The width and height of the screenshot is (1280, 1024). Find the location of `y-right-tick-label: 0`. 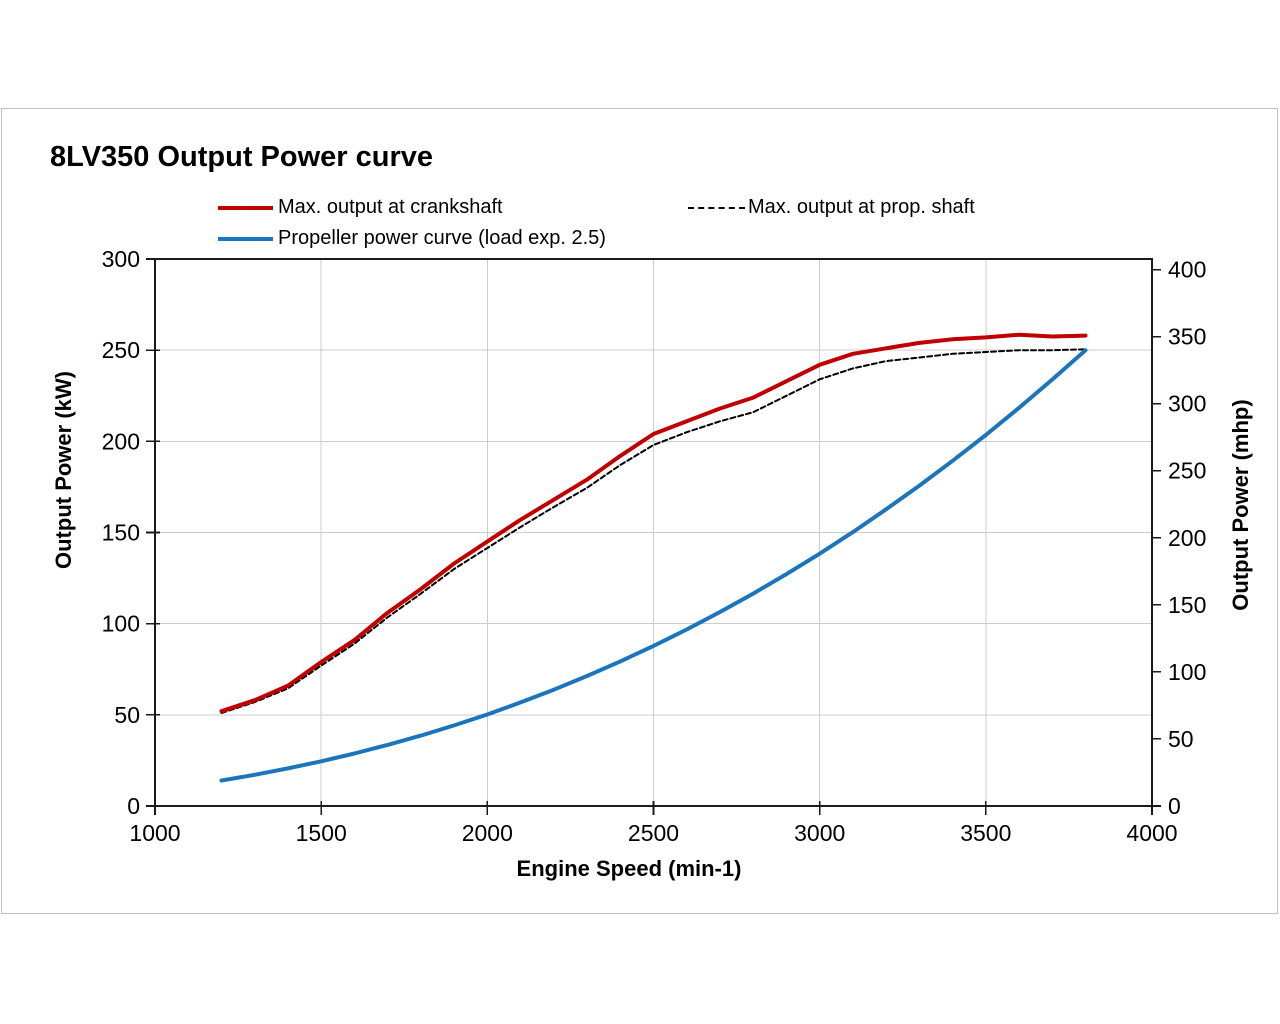

y-right-tick-label: 0 is located at coordinates (1174, 806).